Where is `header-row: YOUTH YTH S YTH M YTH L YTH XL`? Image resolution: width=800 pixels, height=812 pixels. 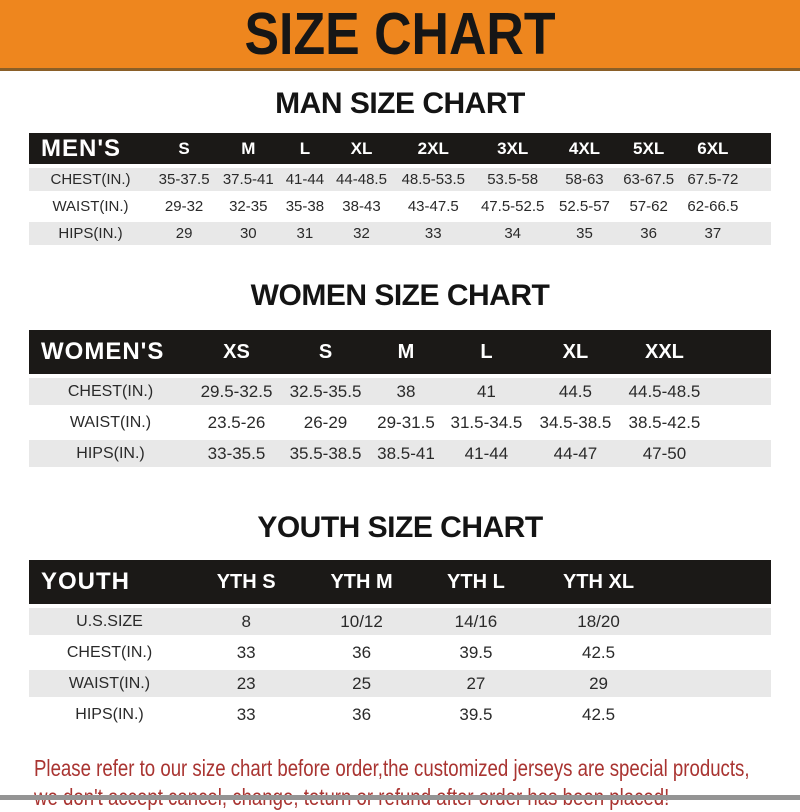
header-row: YOUTH YTH S YTH M YTH L YTH XL is located at coordinates (400, 582).